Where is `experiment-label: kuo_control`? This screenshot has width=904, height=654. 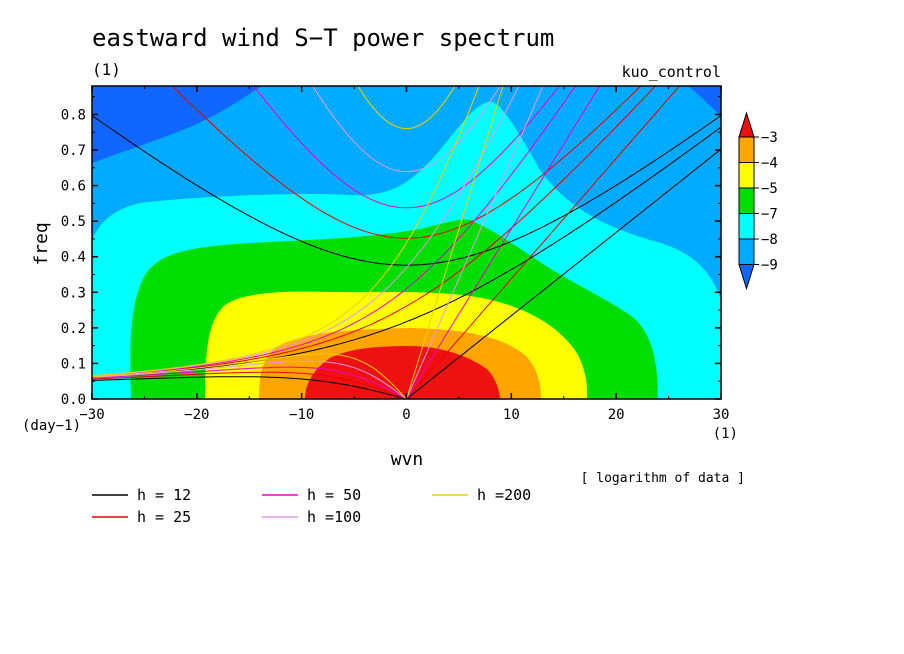
experiment-label: kuo_control is located at coordinates (671, 72).